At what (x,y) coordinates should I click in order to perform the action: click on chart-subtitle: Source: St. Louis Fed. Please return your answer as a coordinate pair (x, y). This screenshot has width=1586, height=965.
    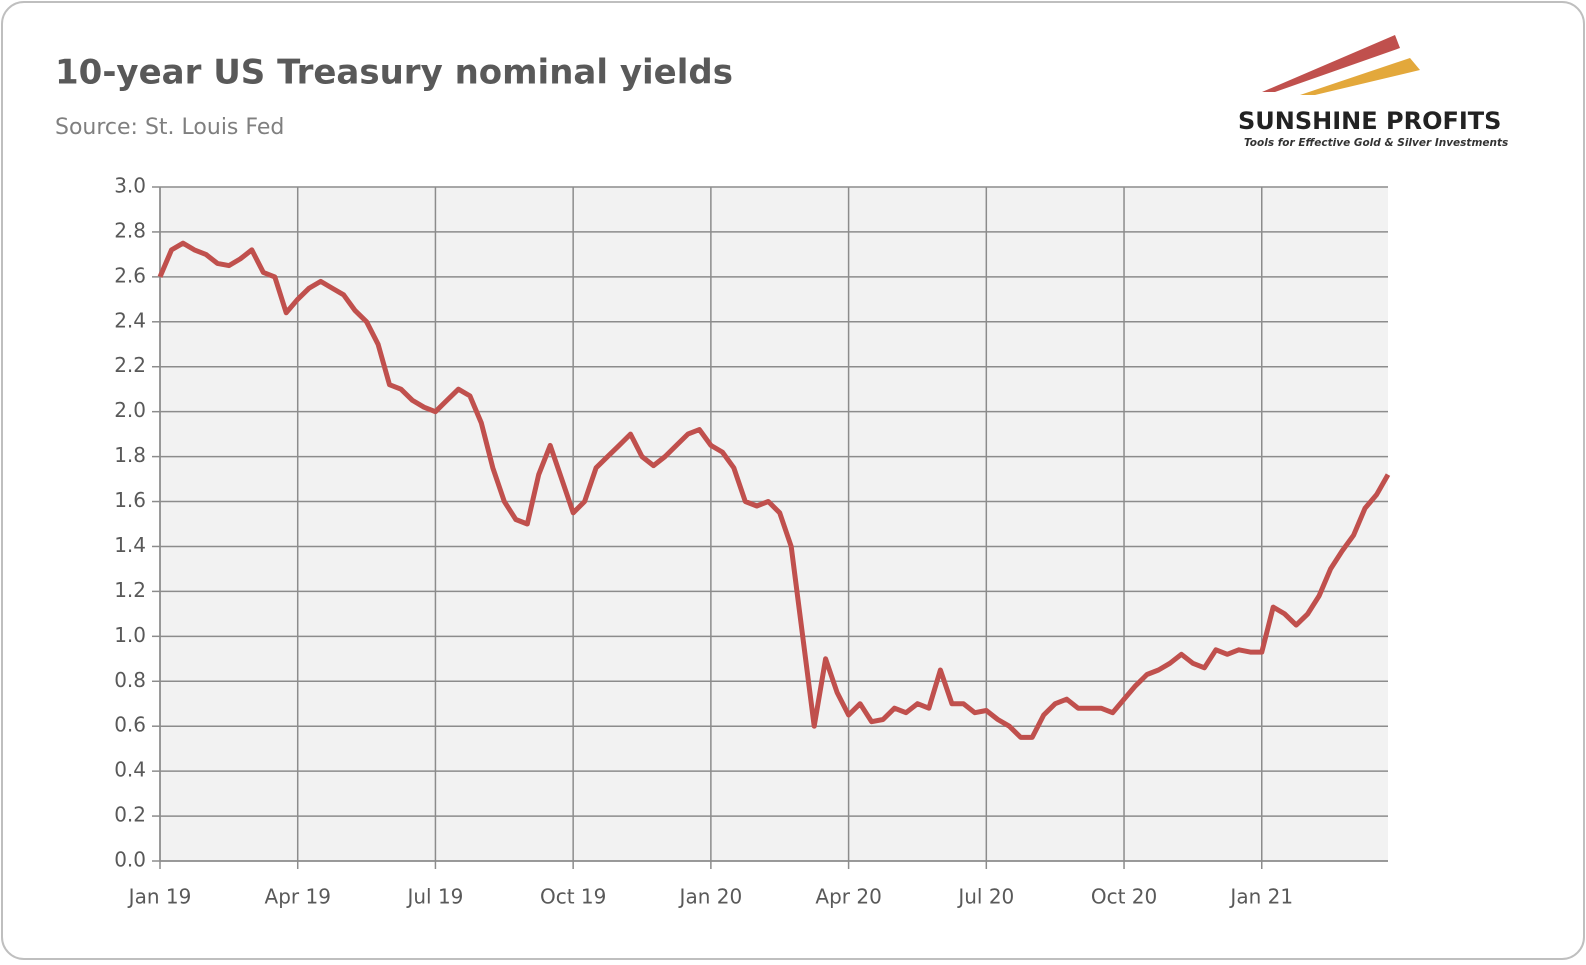
    Looking at the image, I should click on (169, 127).